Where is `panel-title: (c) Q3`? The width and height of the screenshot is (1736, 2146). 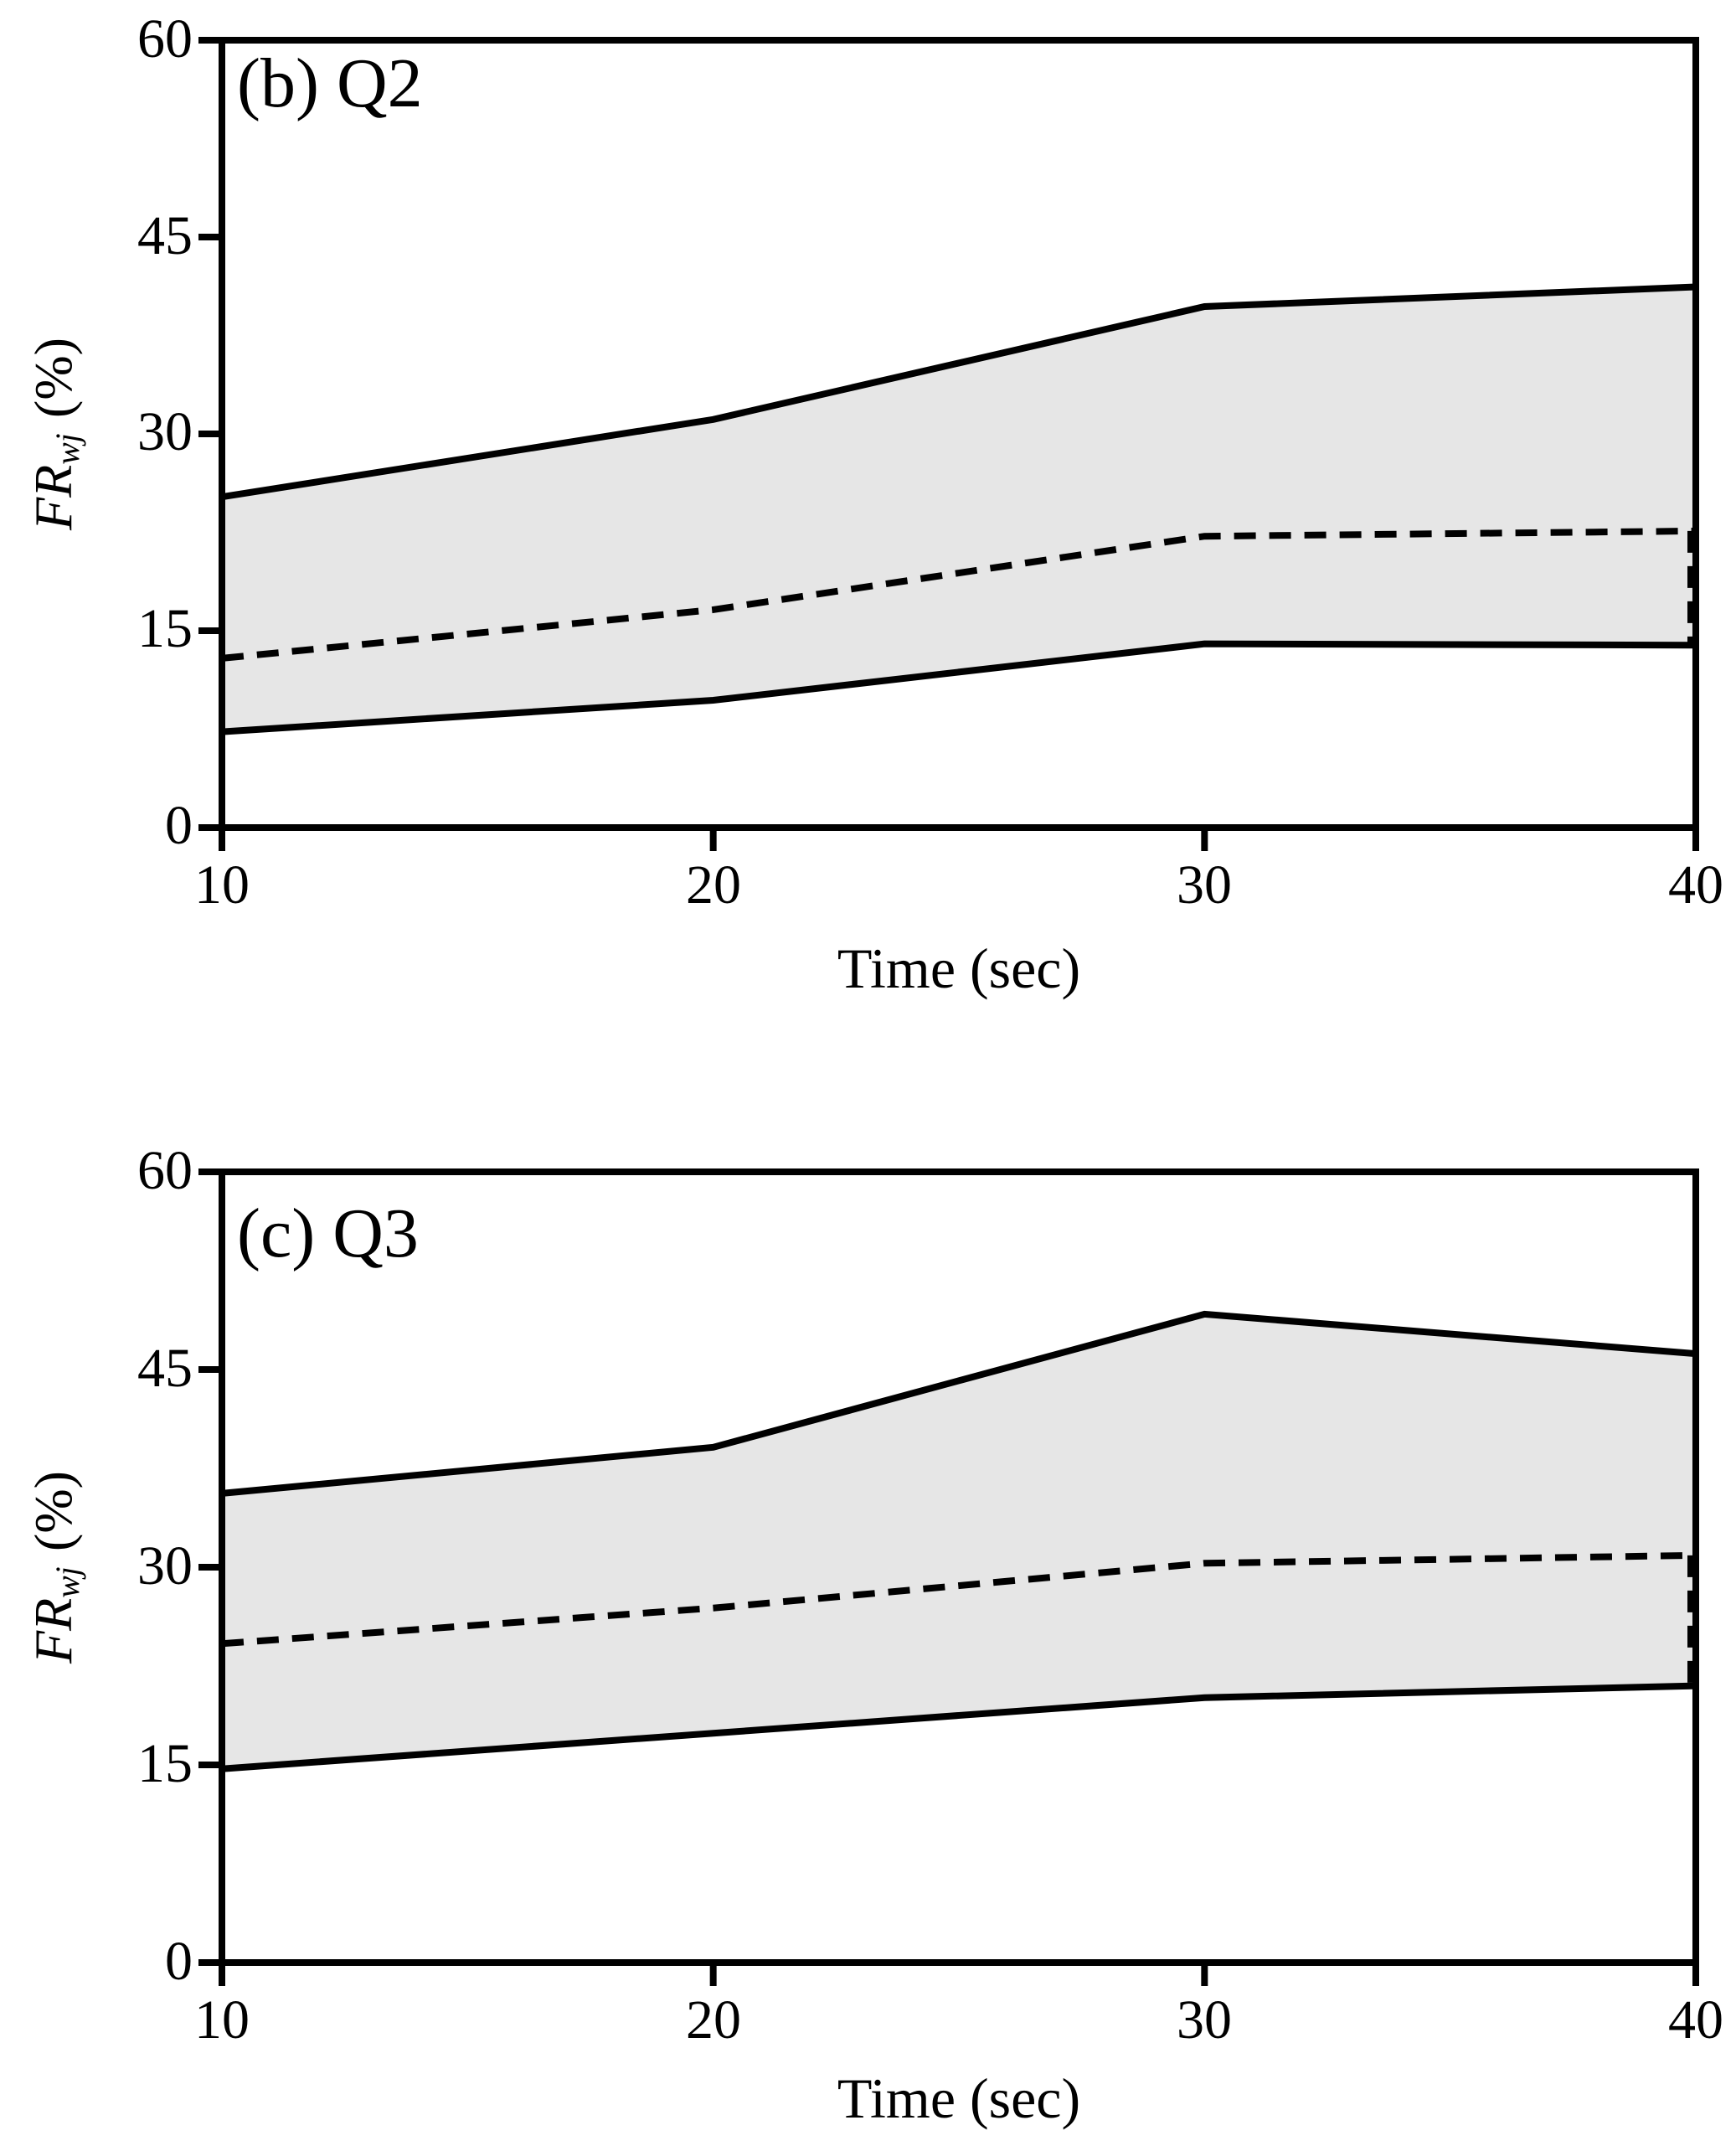
panel-title: (c) Q3 is located at coordinates (328, 1233).